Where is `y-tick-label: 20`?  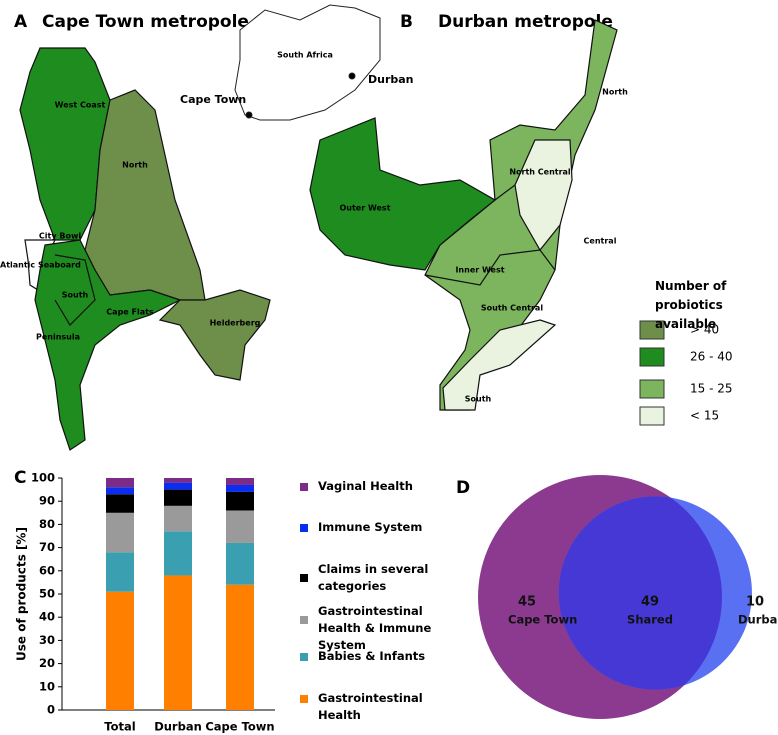 y-tick-label: 20 is located at coordinates (47, 663).